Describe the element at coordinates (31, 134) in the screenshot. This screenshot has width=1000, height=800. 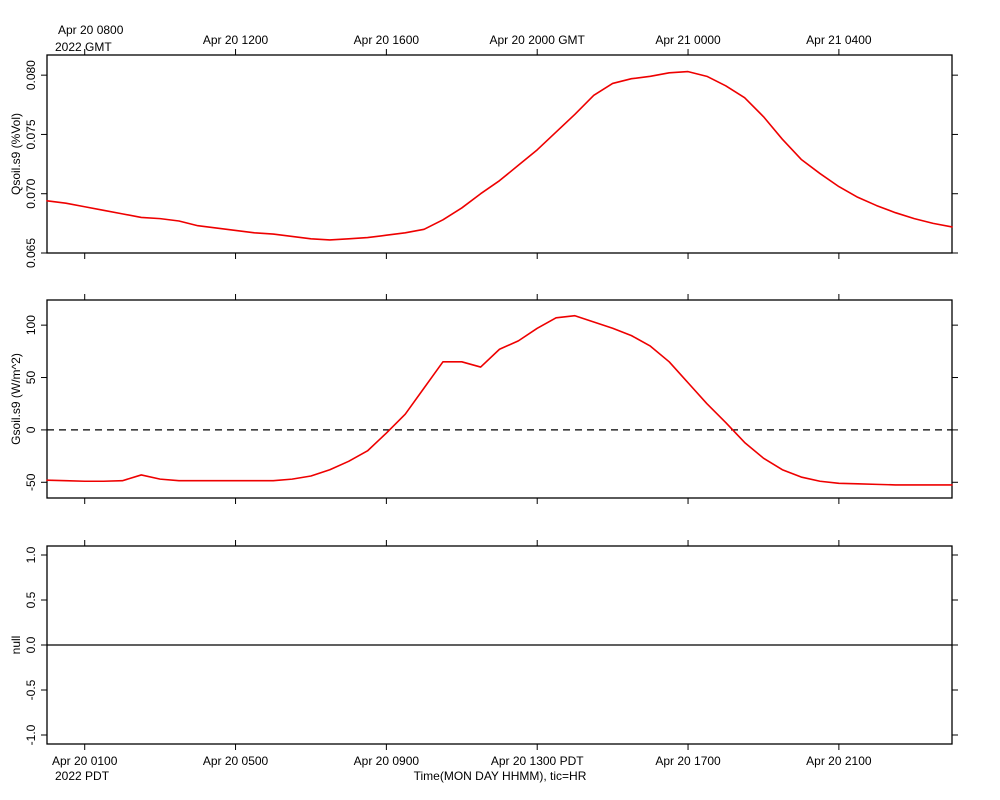
I see `y-tick-label: 0.075` at that location.